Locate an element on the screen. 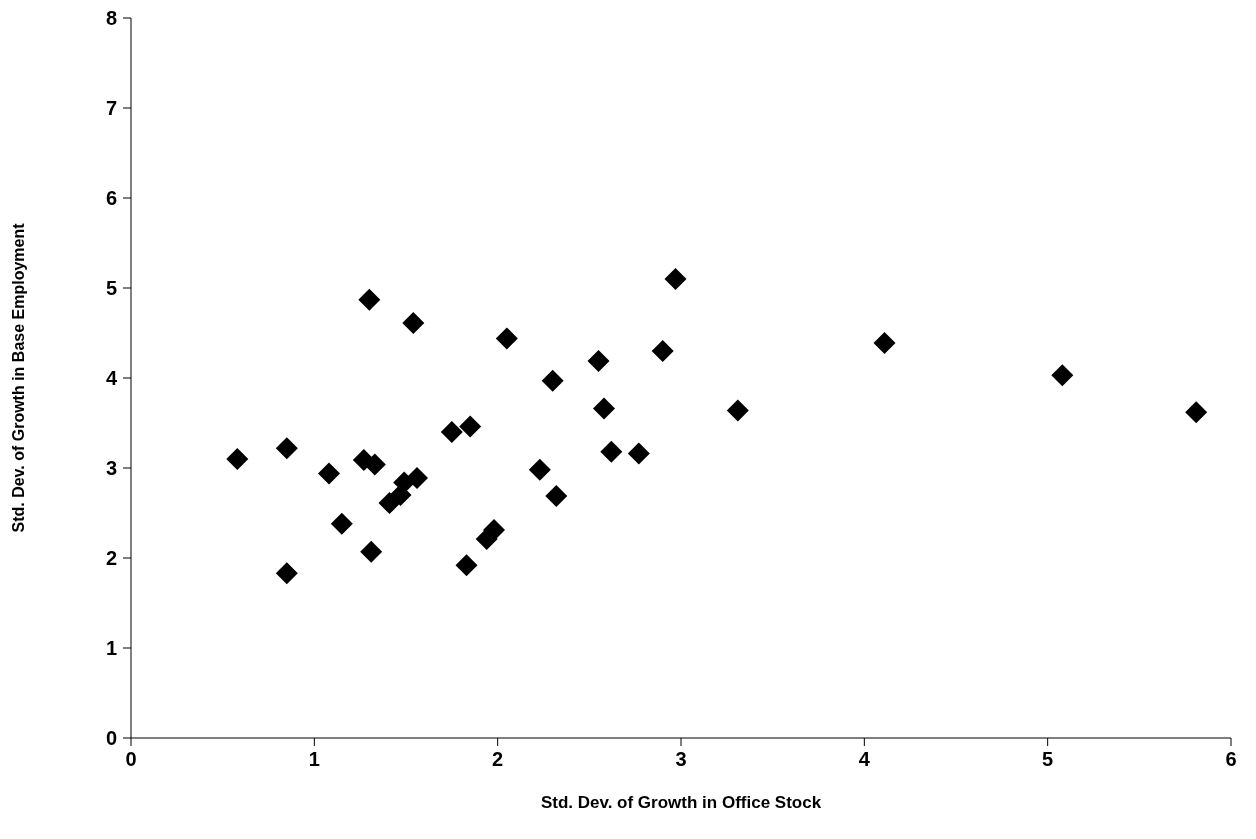  x-tick-label: 4 is located at coordinates (864, 759).